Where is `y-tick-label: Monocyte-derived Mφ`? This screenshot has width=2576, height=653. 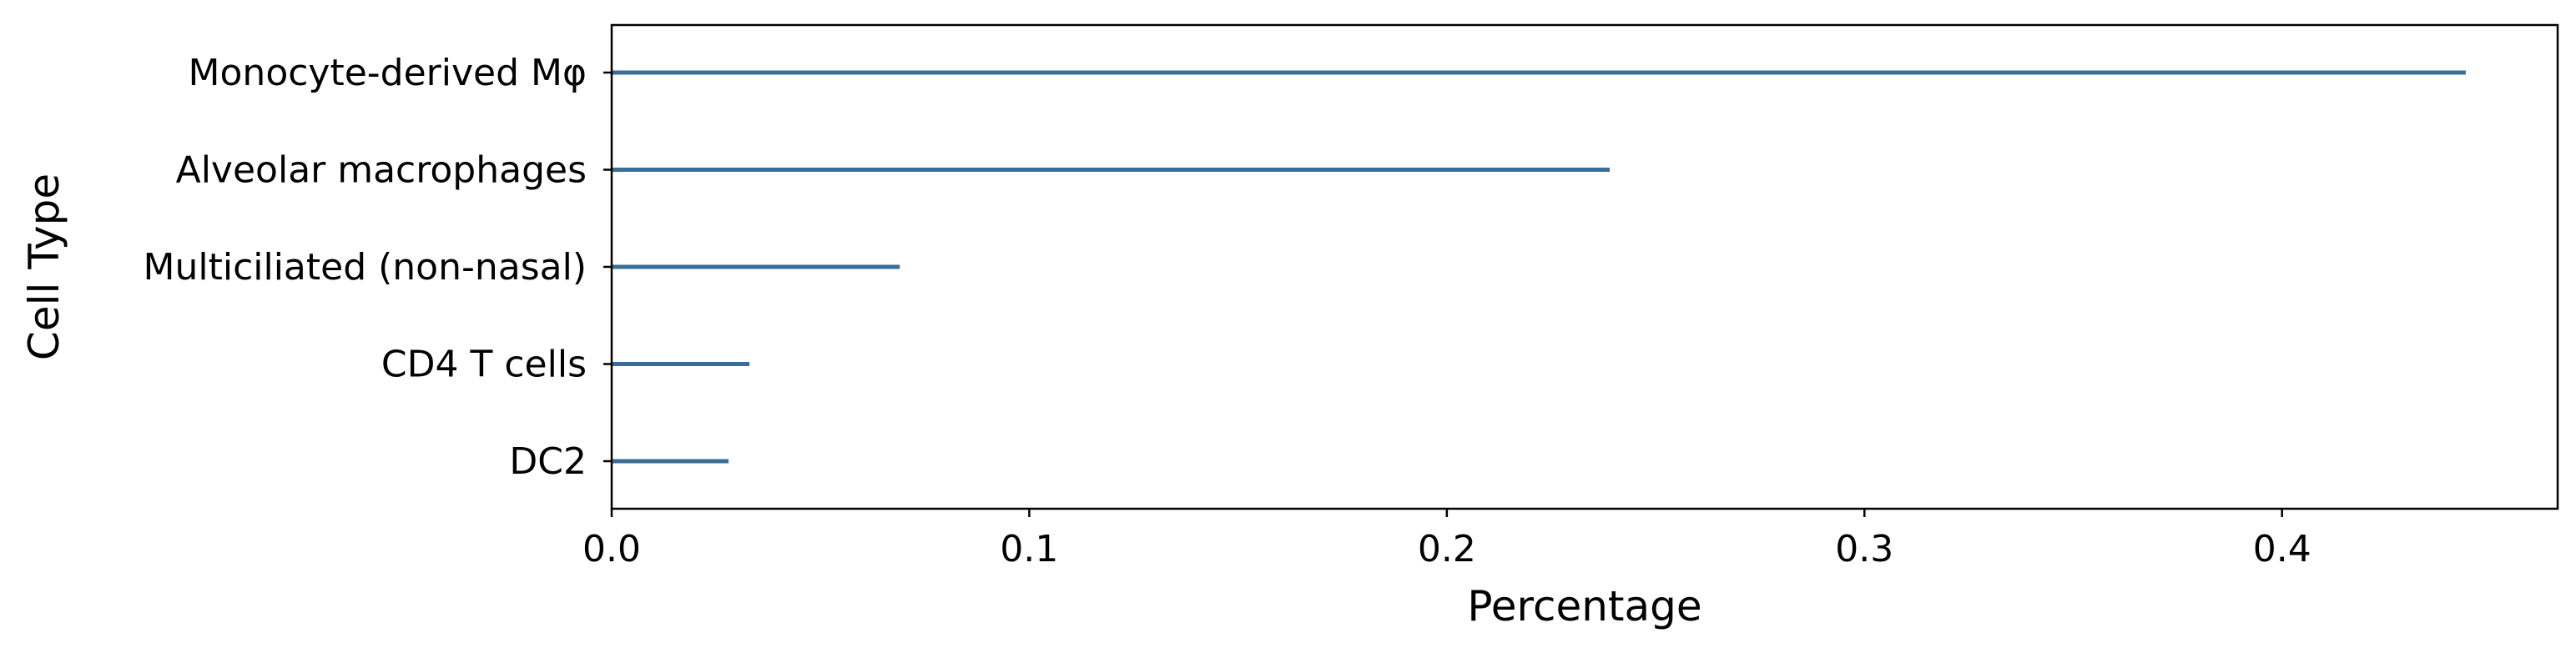 y-tick-label: Monocyte-derived Mφ is located at coordinates (388, 73).